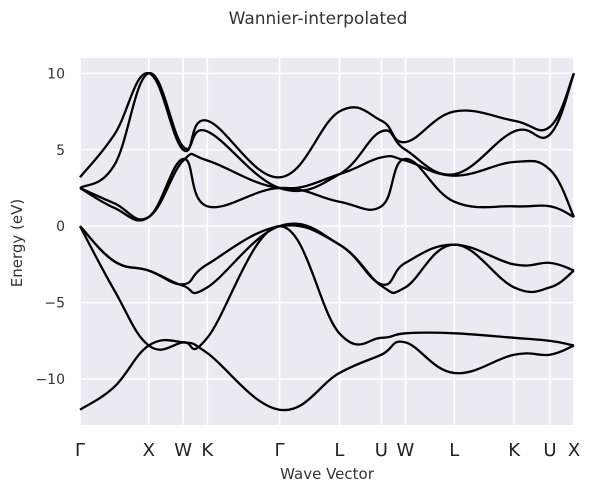 The height and width of the screenshot is (493, 591). What do you see at coordinates (327, 474) in the screenshot?
I see `x-axis-label: Wave Vector` at bounding box center [327, 474].